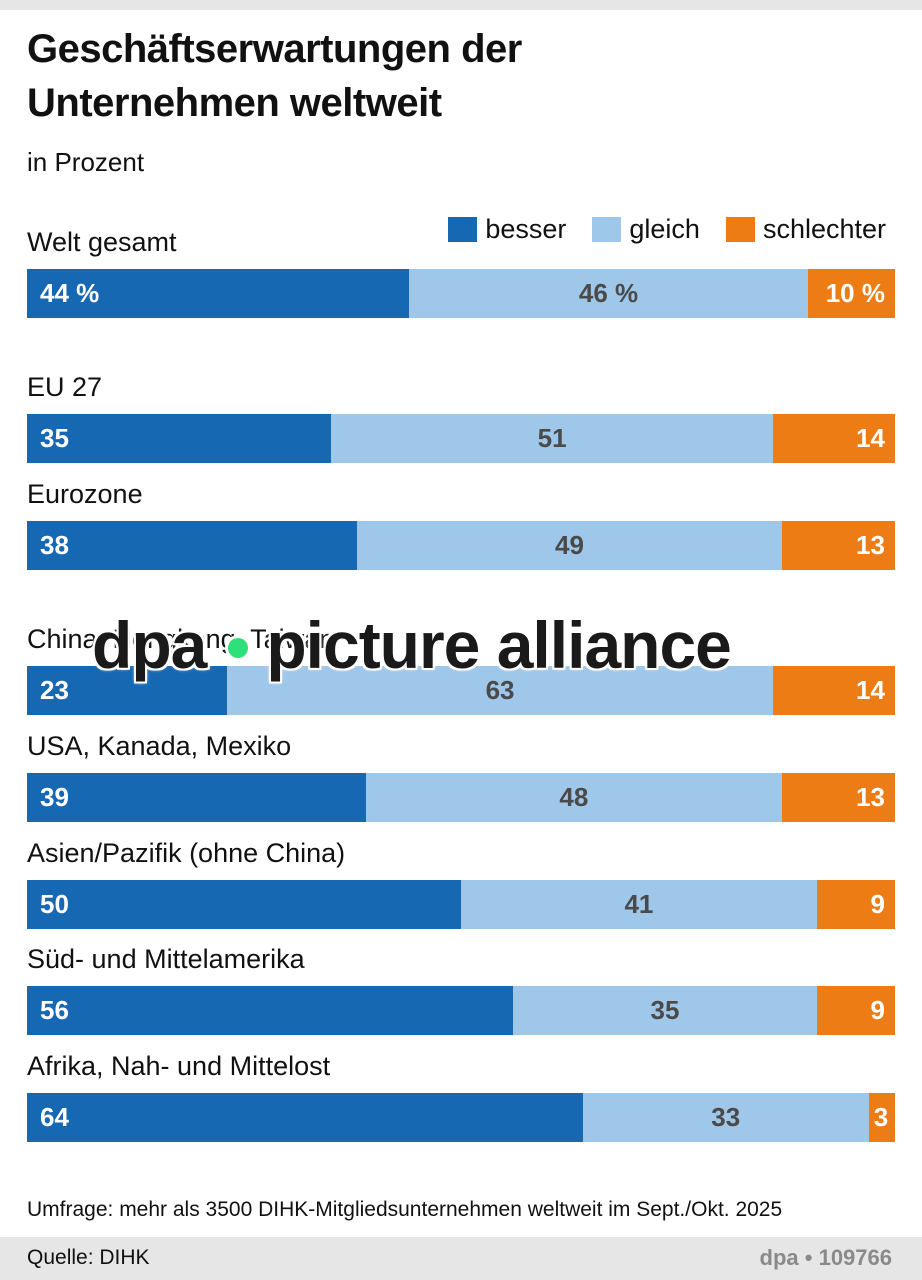 This screenshot has width=922, height=1280. Describe the element at coordinates (274, 49) in the screenshot. I see `title-line-1: Geschäftserwartungen der` at that location.